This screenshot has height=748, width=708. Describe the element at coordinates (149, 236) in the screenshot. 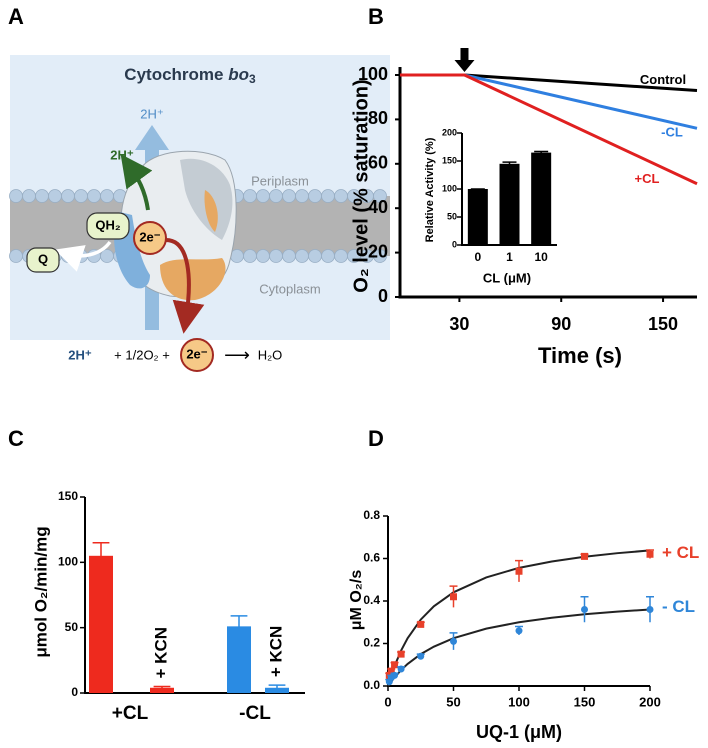

I see `electron-label: 2e⁻` at that location.